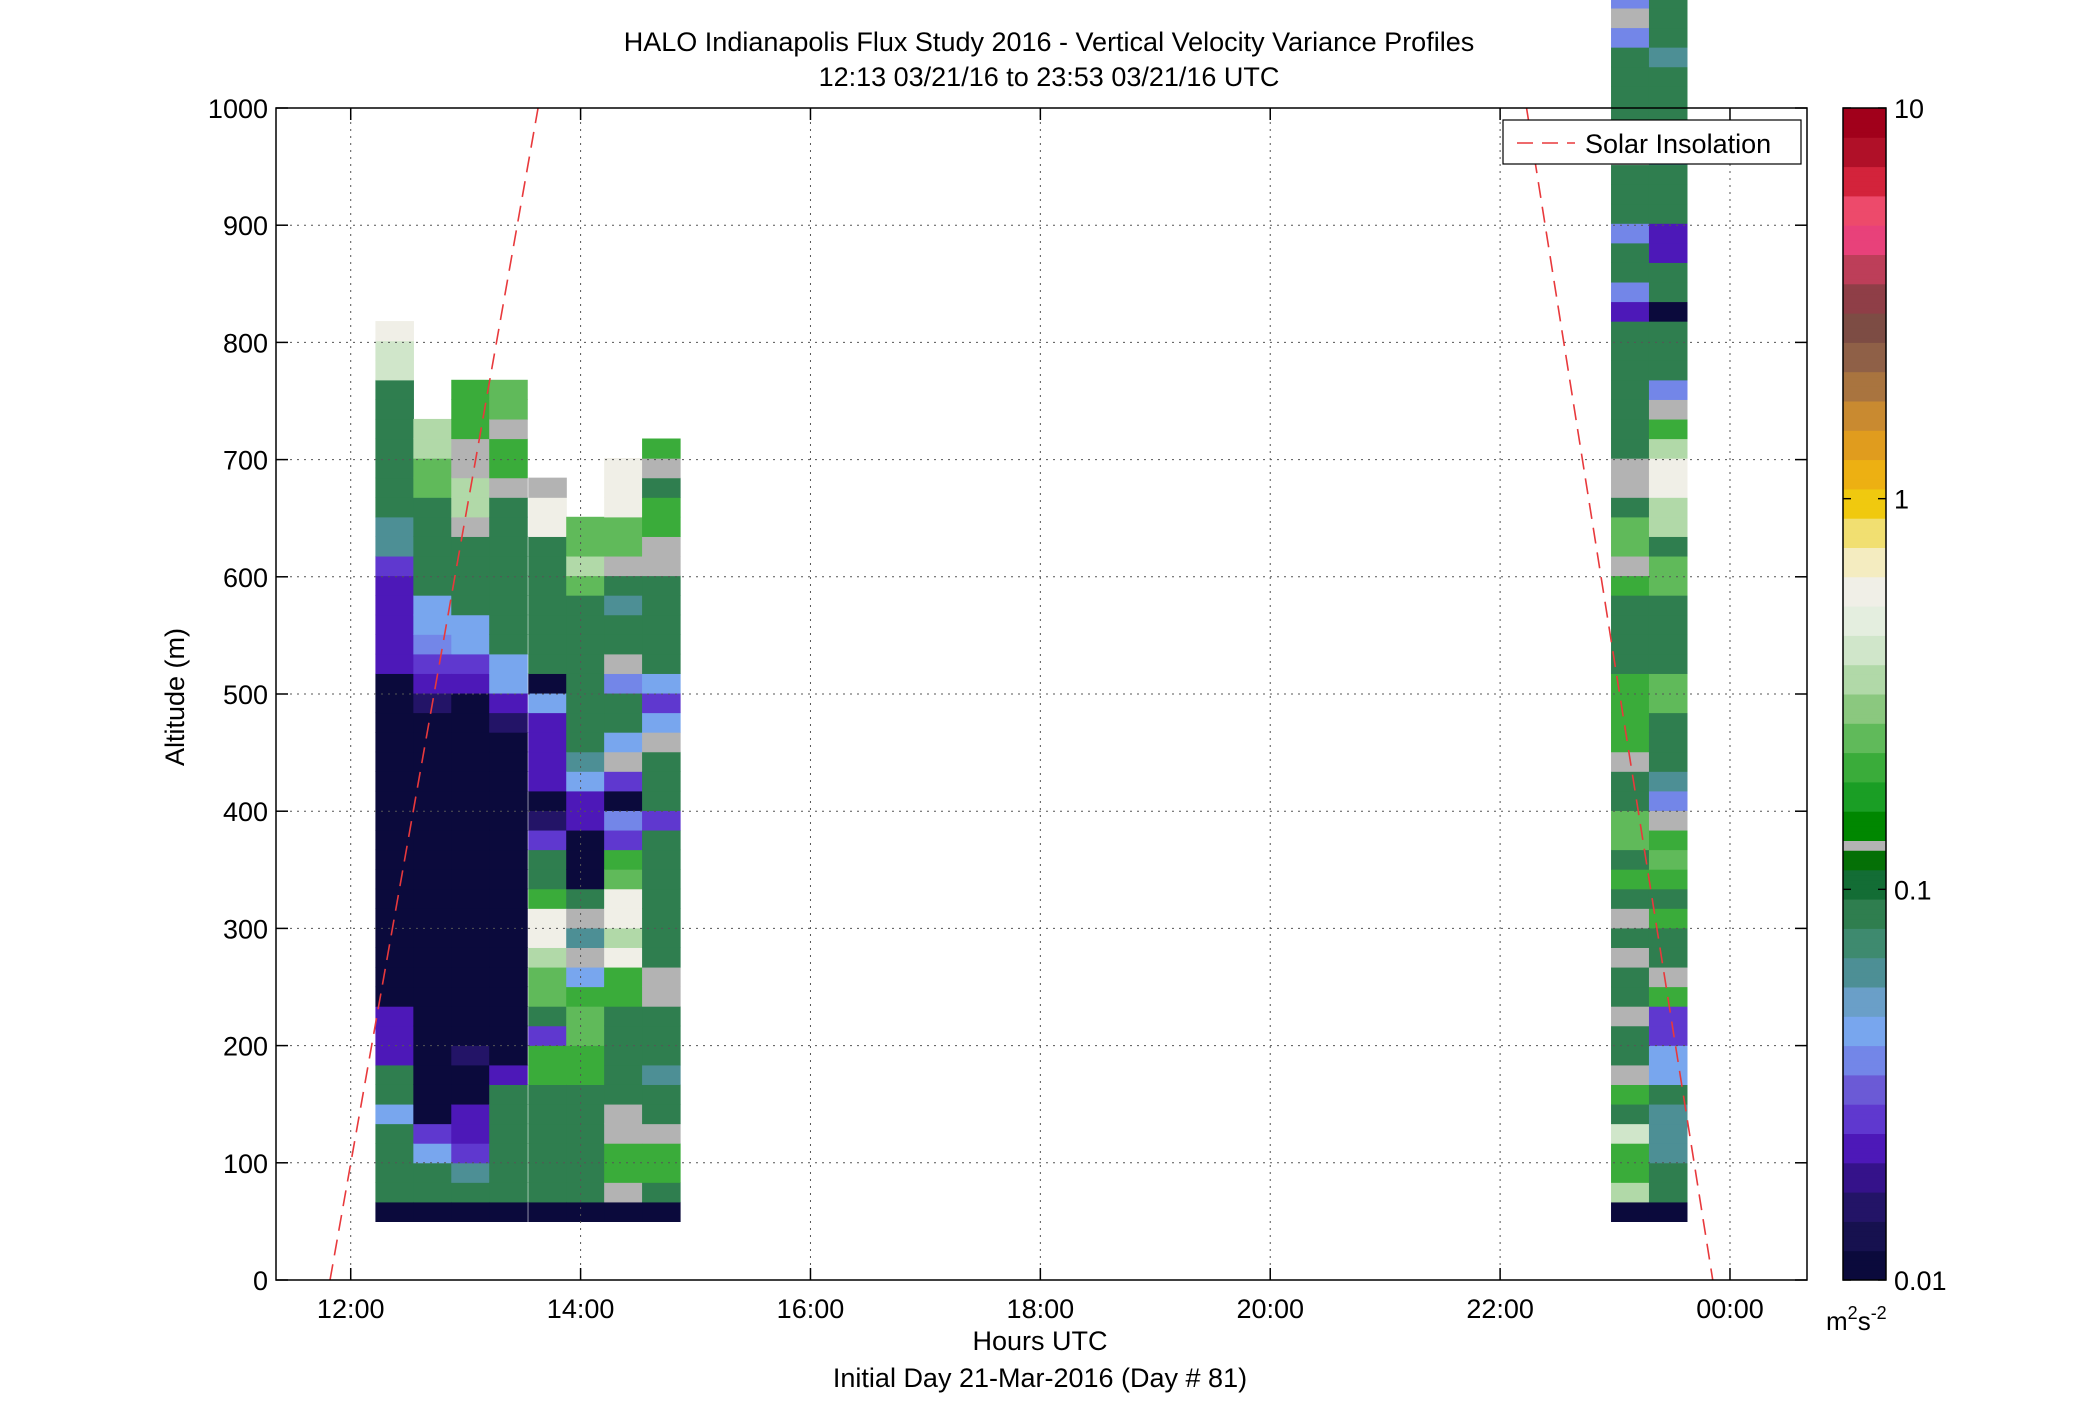  Describe the element at coordinates (1895, 695) in the screenshot. I see `colorbar-ticks: 0.01 0.1 1 10` at that location.